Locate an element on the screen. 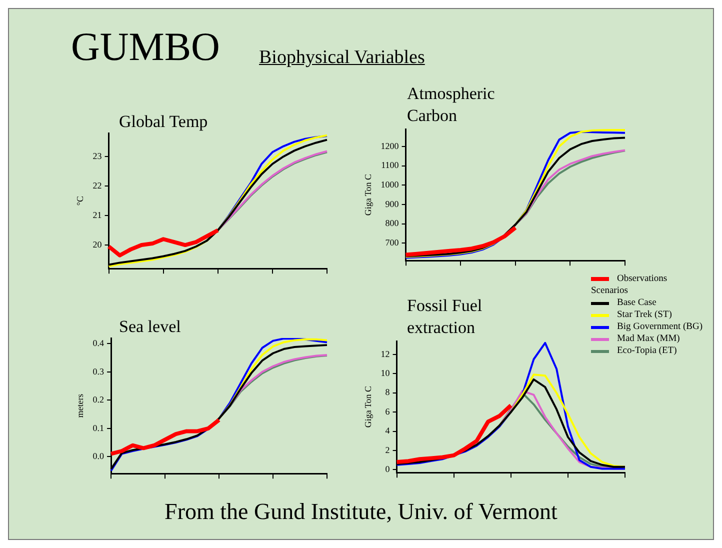 This screenshot has width=722, height=548. y-tick-label: 1100 is located at coordinates (390, 165).